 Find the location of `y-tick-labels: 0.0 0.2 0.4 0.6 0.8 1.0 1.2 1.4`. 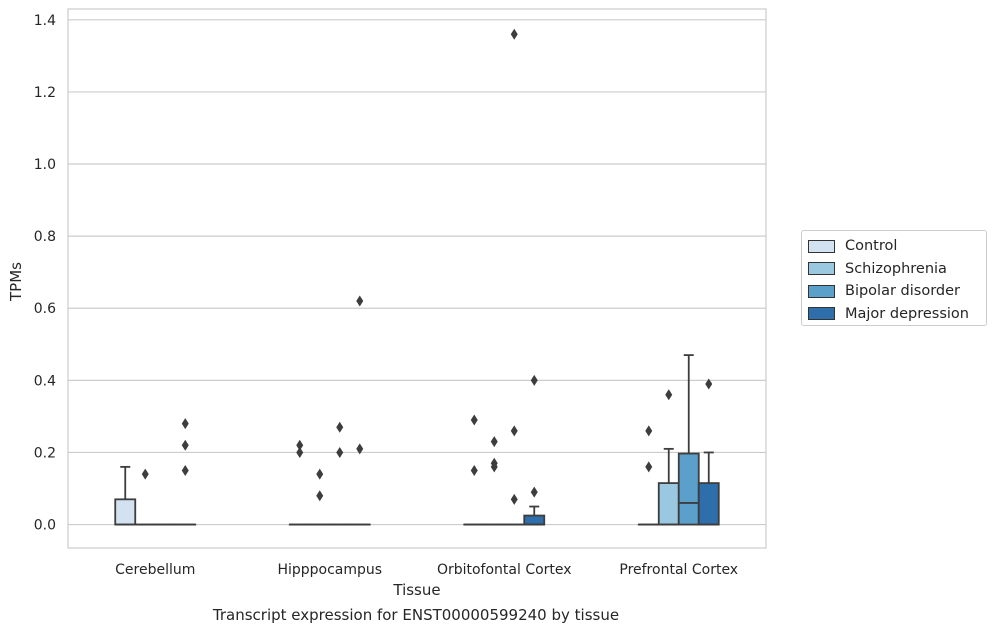

y-tick-labels: 0.0 0.2 0.4 0.6 0.8 1.0 1.2 1.4 is located at coordinates (45, 273).